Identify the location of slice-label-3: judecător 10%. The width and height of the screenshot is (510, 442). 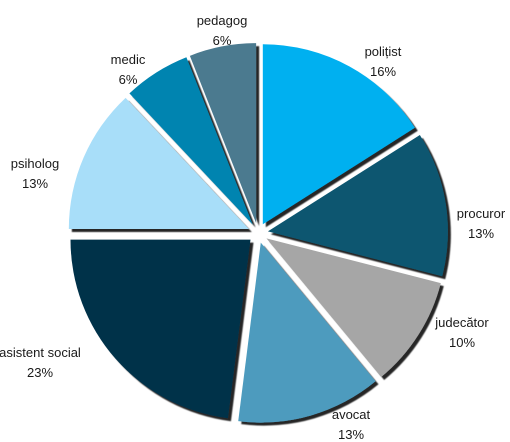
(461, 332).